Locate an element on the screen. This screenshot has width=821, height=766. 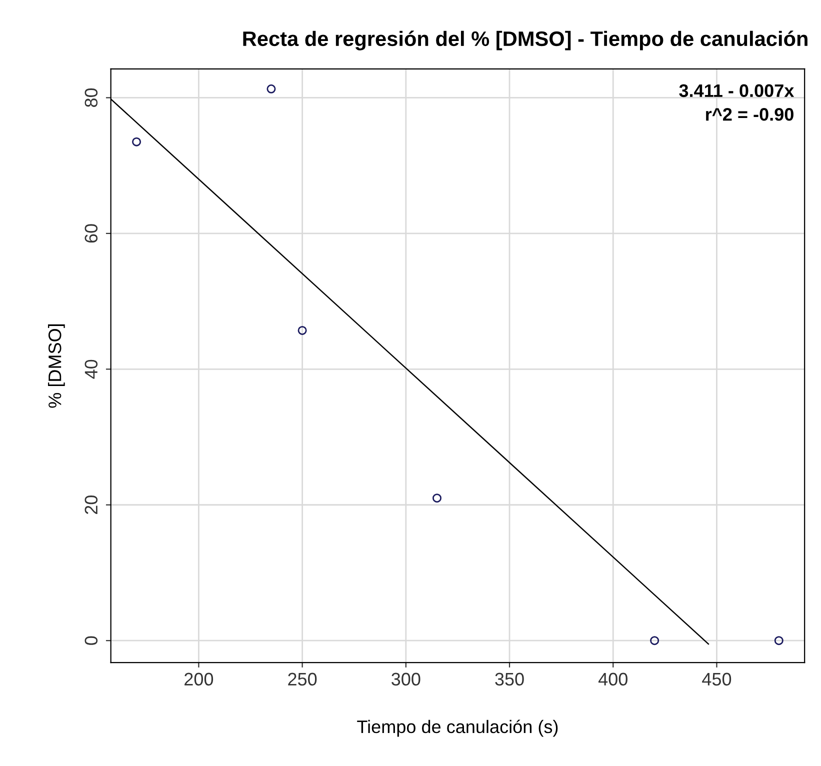
x-tick-label: 450 is located at coordinates (717, 679).